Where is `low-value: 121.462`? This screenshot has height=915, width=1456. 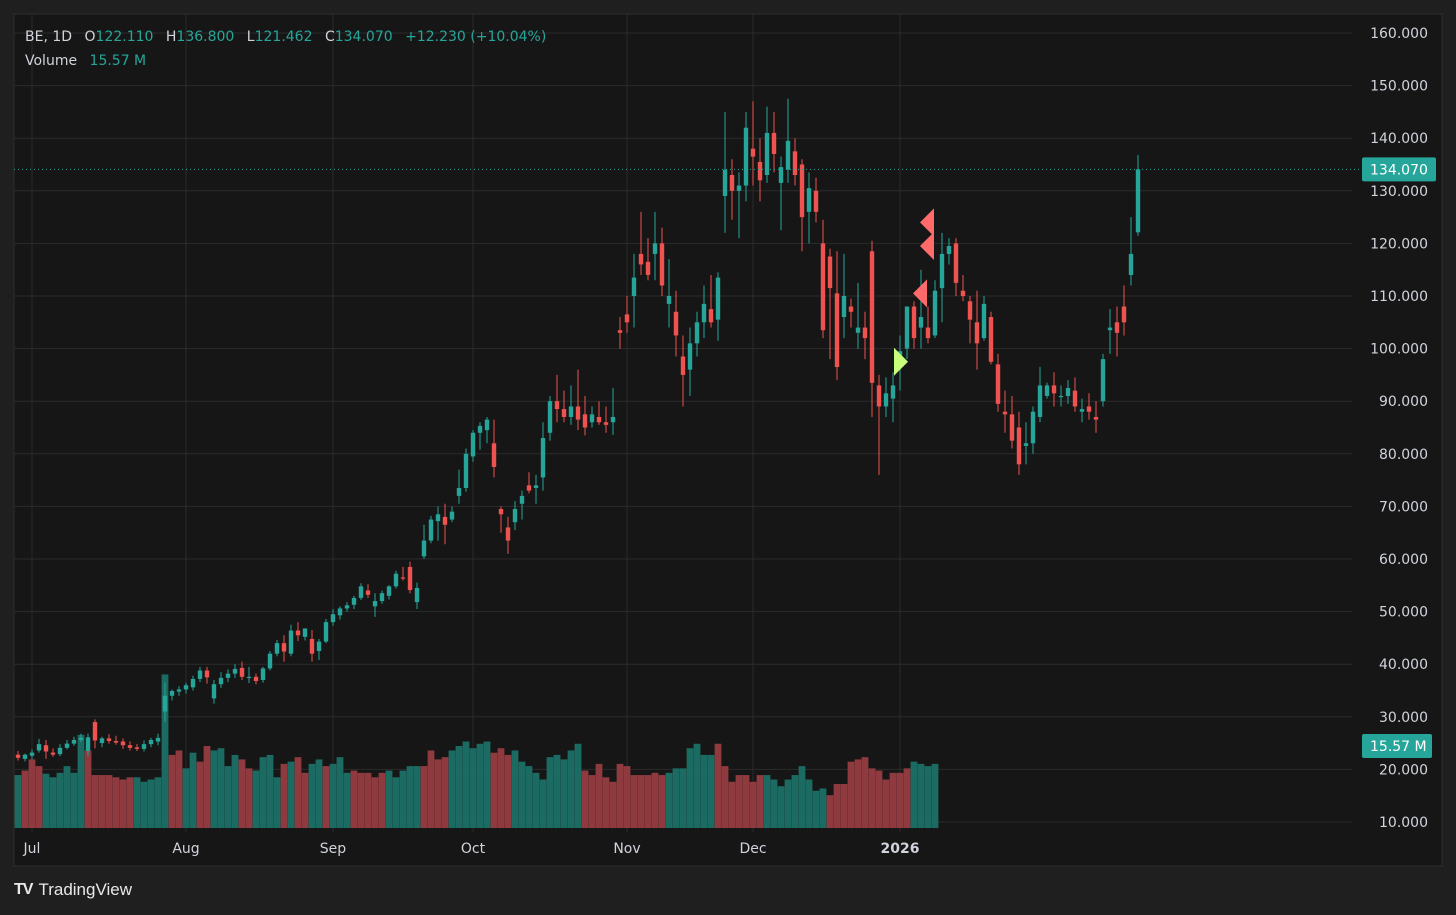 low-value: 121.462 is located at coordinates (283, 37).